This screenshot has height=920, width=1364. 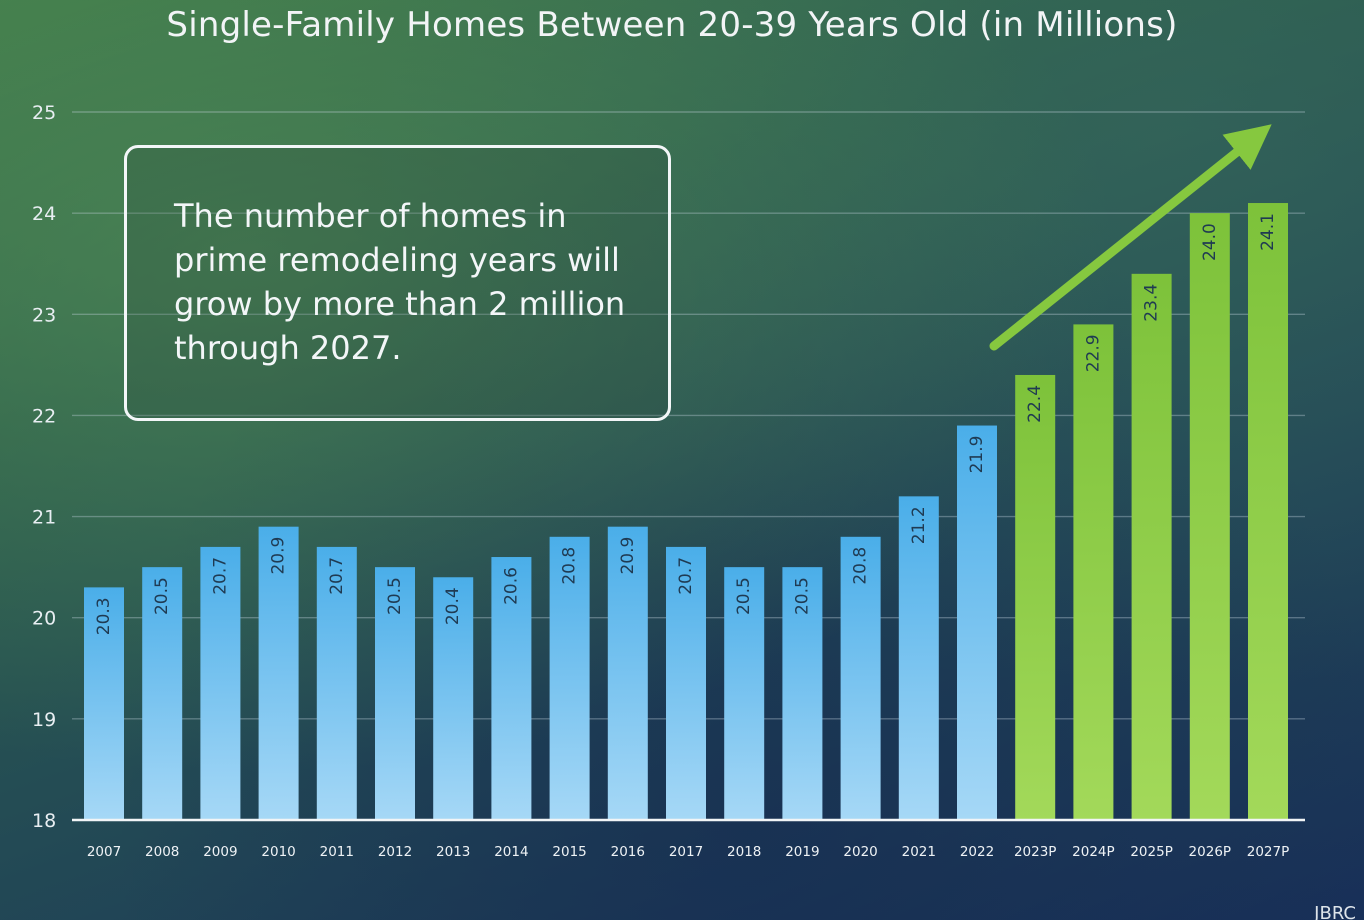 I want to click on y-tick-label: 24, so click(x=44, y=214).